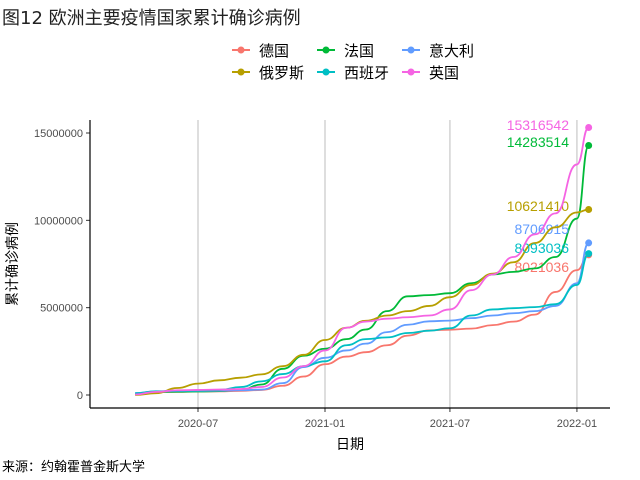  Describe the element at coordinates (350, 445) in the screenshot. I see `x-axis-label: 日期` at that location.